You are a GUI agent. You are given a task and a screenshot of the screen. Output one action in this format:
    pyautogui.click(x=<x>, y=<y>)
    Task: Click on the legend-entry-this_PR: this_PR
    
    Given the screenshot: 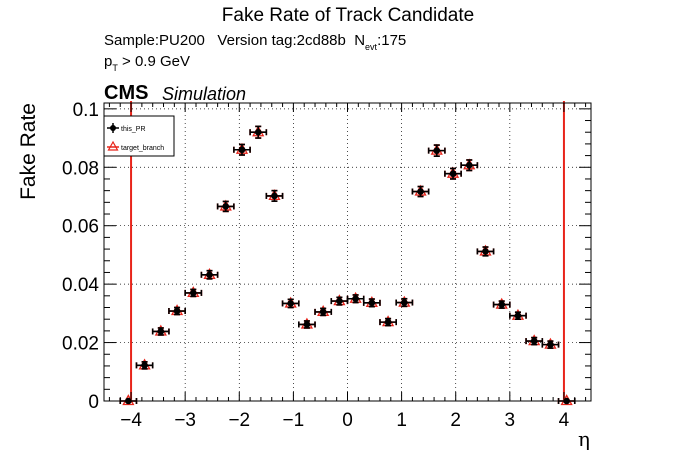 What is the action you would take?
    pyautogui.click(x=126, y=128)
    